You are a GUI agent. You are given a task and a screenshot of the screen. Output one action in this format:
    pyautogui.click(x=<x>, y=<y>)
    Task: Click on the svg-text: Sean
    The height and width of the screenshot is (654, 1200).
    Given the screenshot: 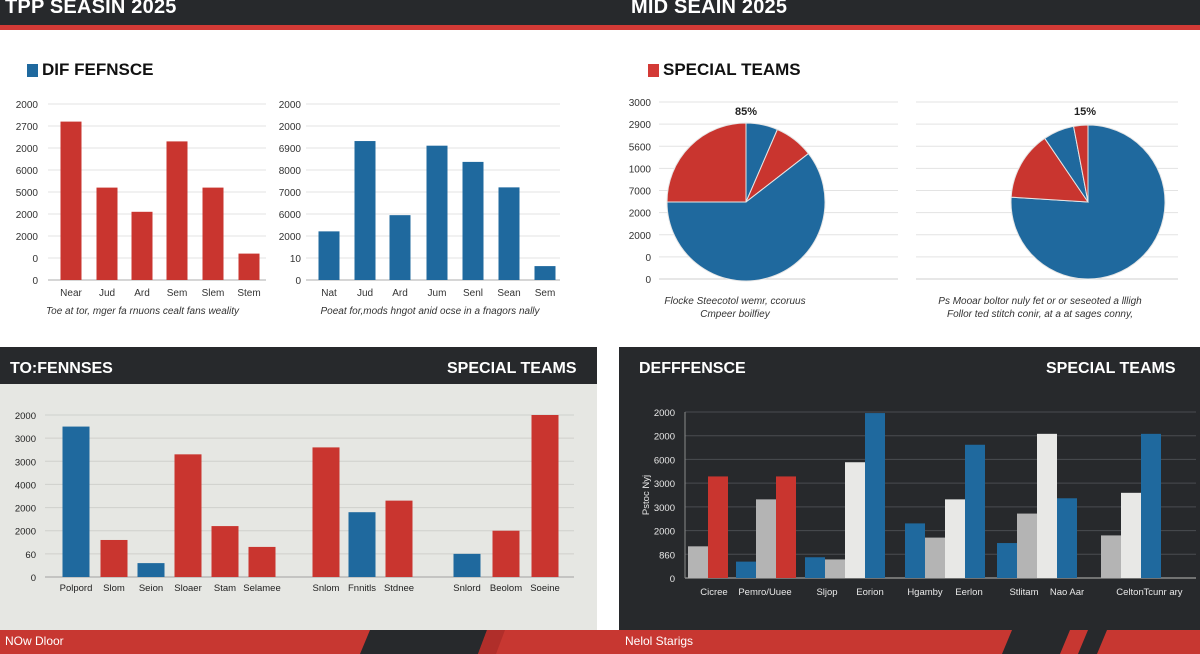 What is the action you would take?
    pyautogui.click(x=508, y=293)
    